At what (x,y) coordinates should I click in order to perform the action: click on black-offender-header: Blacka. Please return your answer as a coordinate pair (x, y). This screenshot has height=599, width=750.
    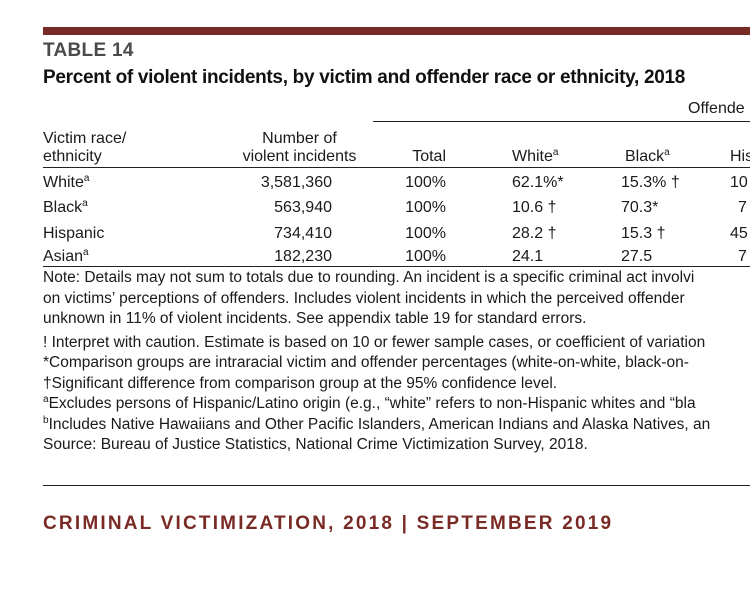
    Looking at the image, I should click on (647, 156).